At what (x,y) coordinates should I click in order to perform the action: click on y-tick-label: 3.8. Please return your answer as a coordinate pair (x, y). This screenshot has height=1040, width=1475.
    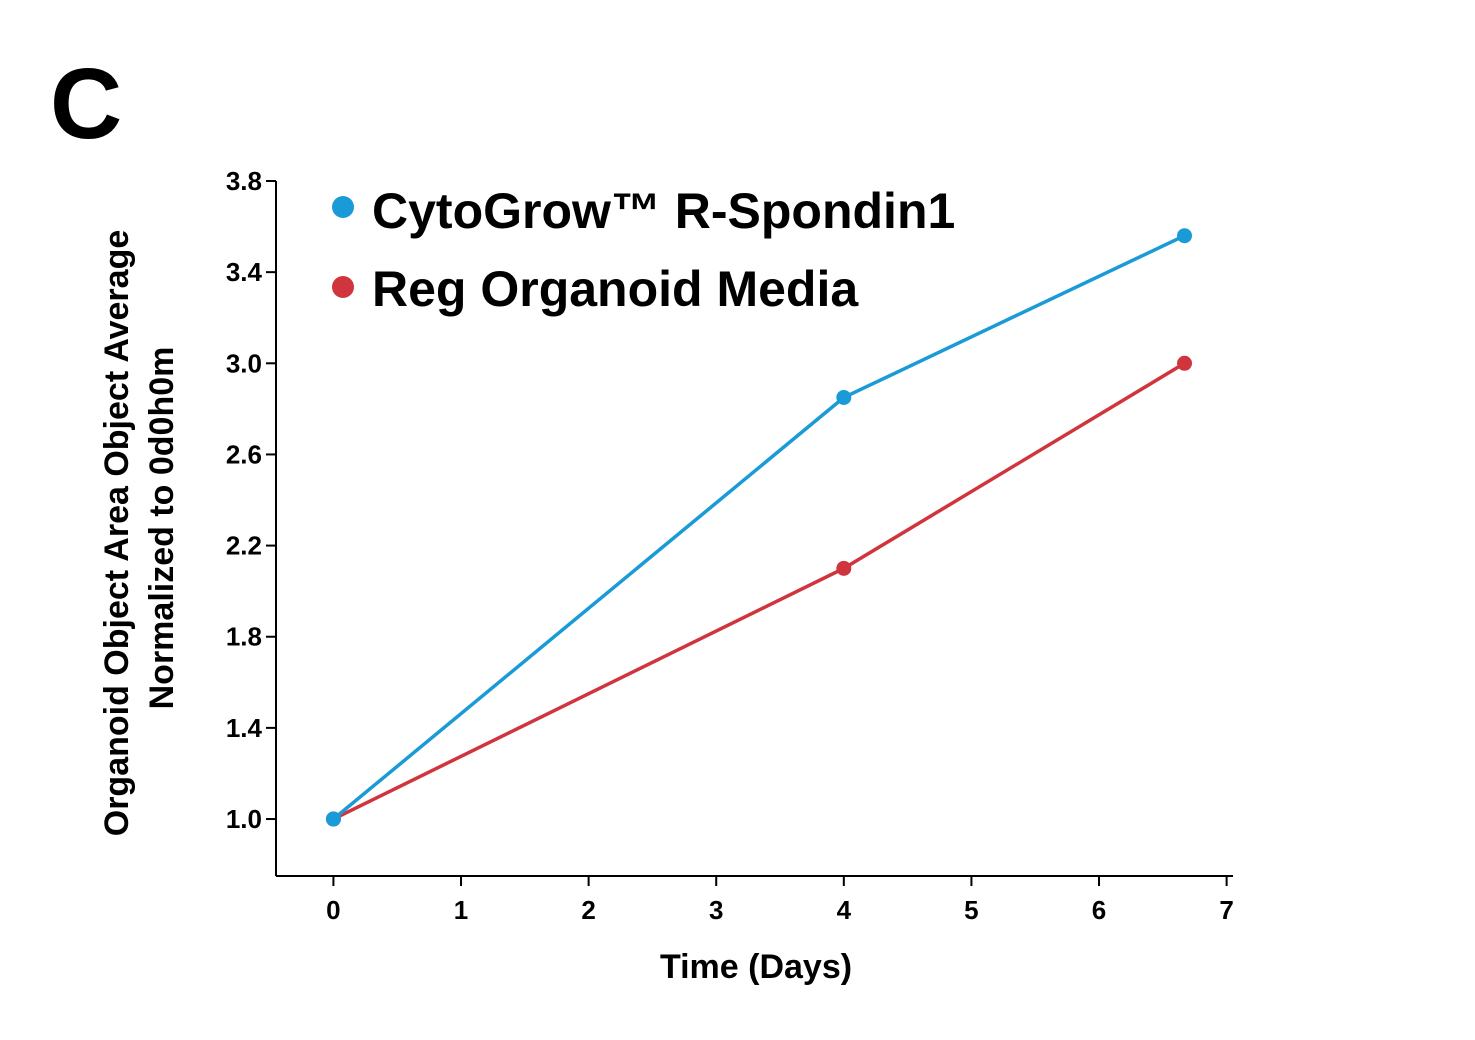
    Looking at the image, I should click on (244, 181).